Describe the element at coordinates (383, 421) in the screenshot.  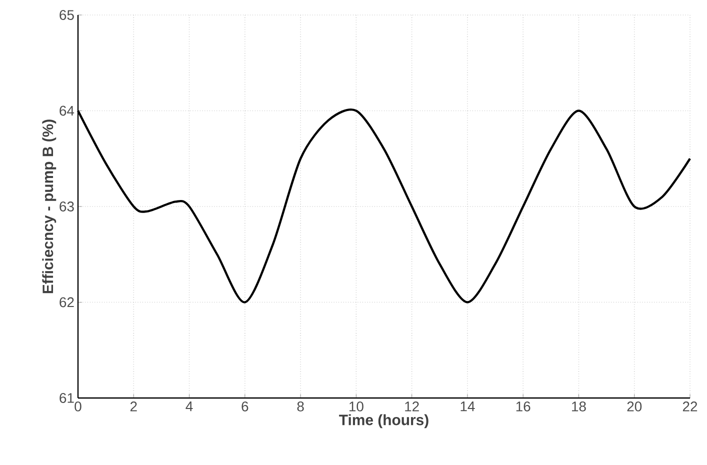
I see `x-axis-title: Time (hours)` at that location.